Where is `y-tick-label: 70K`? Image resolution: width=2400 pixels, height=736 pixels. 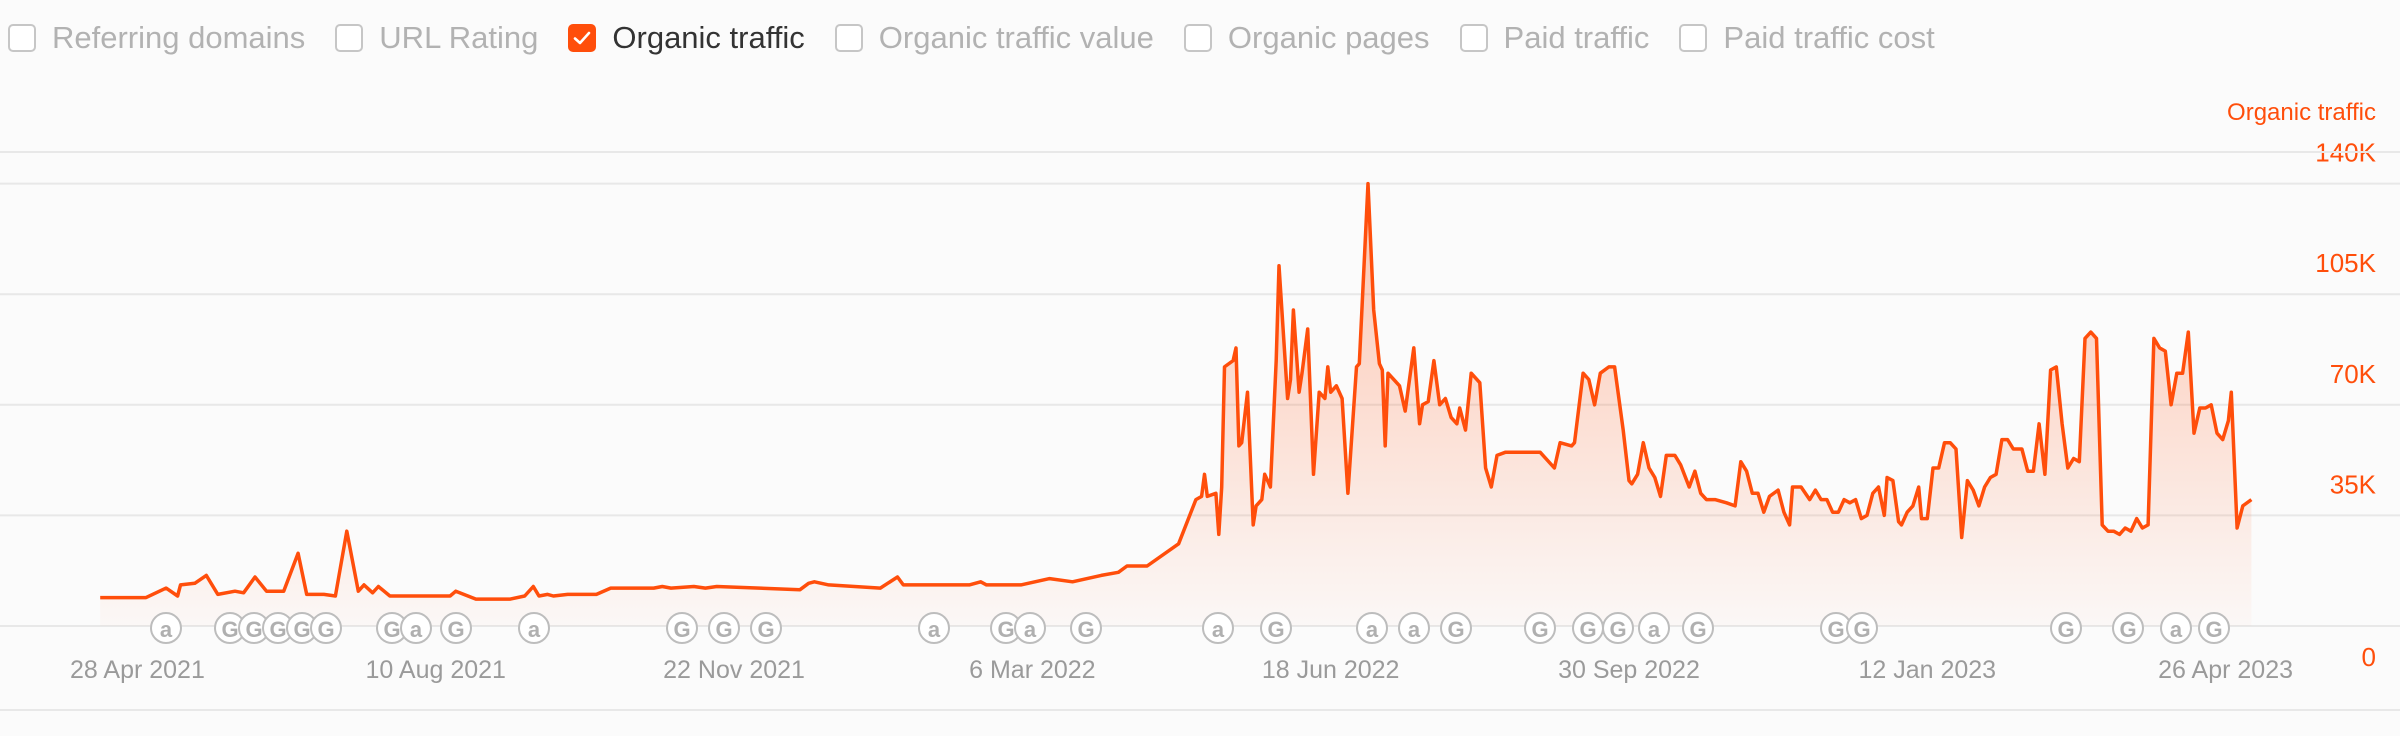 y-tick-label: 70K is located at coordinates (2353, 374).